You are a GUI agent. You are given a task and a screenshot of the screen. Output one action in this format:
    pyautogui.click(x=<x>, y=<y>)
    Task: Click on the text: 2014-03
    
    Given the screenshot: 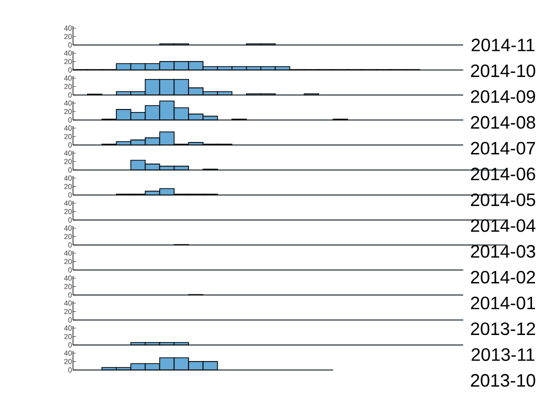 What is the action you would take?
    pyautogui.click(x=503, y=251)
    